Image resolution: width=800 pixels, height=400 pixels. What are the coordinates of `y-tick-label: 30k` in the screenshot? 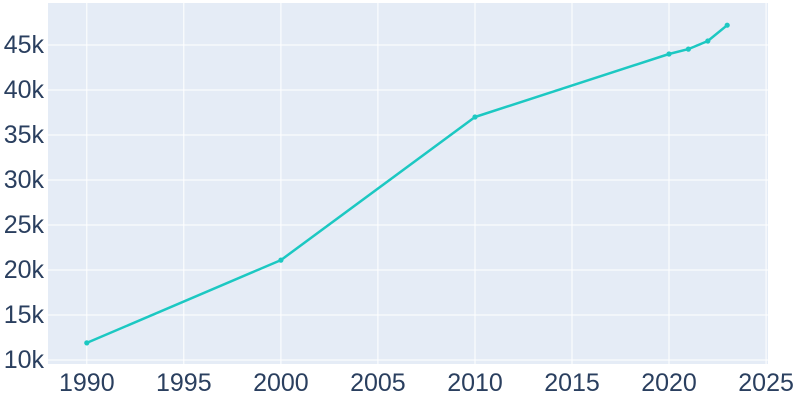 It's located at (24, 180).